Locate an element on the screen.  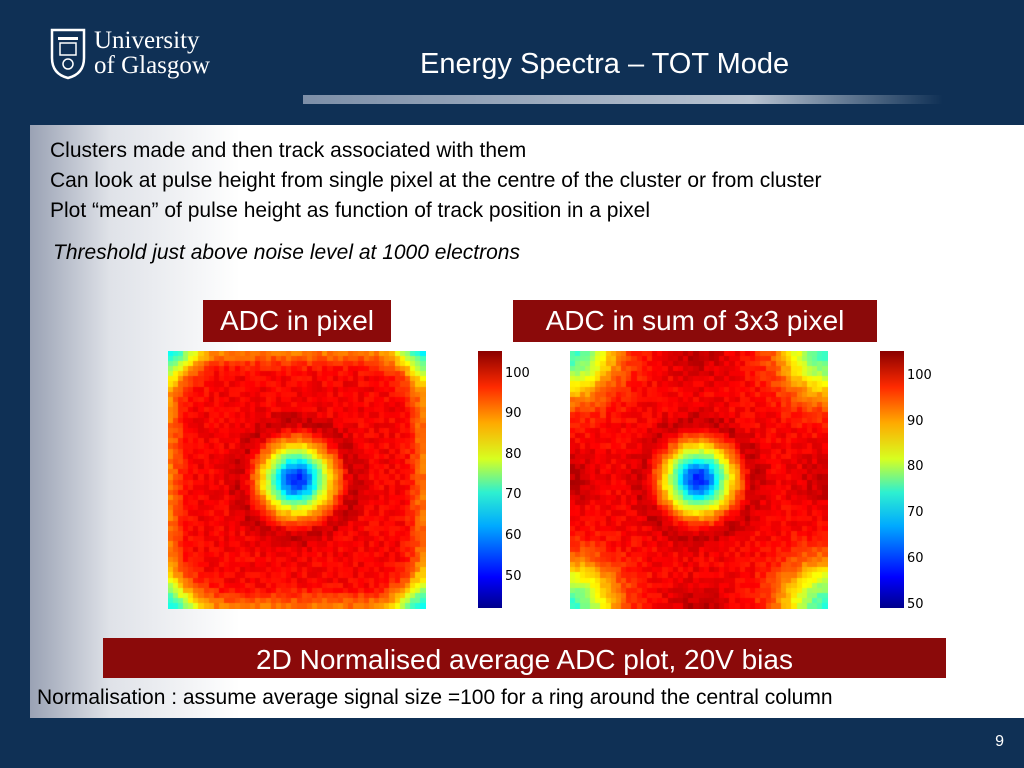
colorbar-1-tick: 80 is located at coordinates (513, 454).